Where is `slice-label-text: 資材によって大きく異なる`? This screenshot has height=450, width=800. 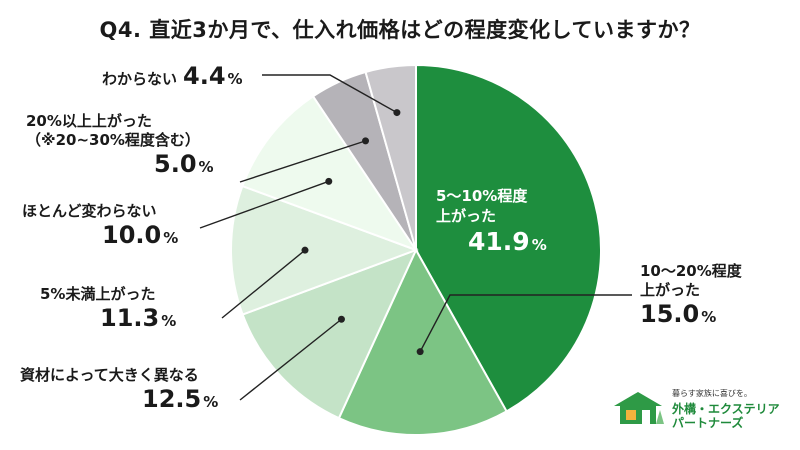
slice-label-text: 資材によって大きく異なる is located at coordinates (109, 375).